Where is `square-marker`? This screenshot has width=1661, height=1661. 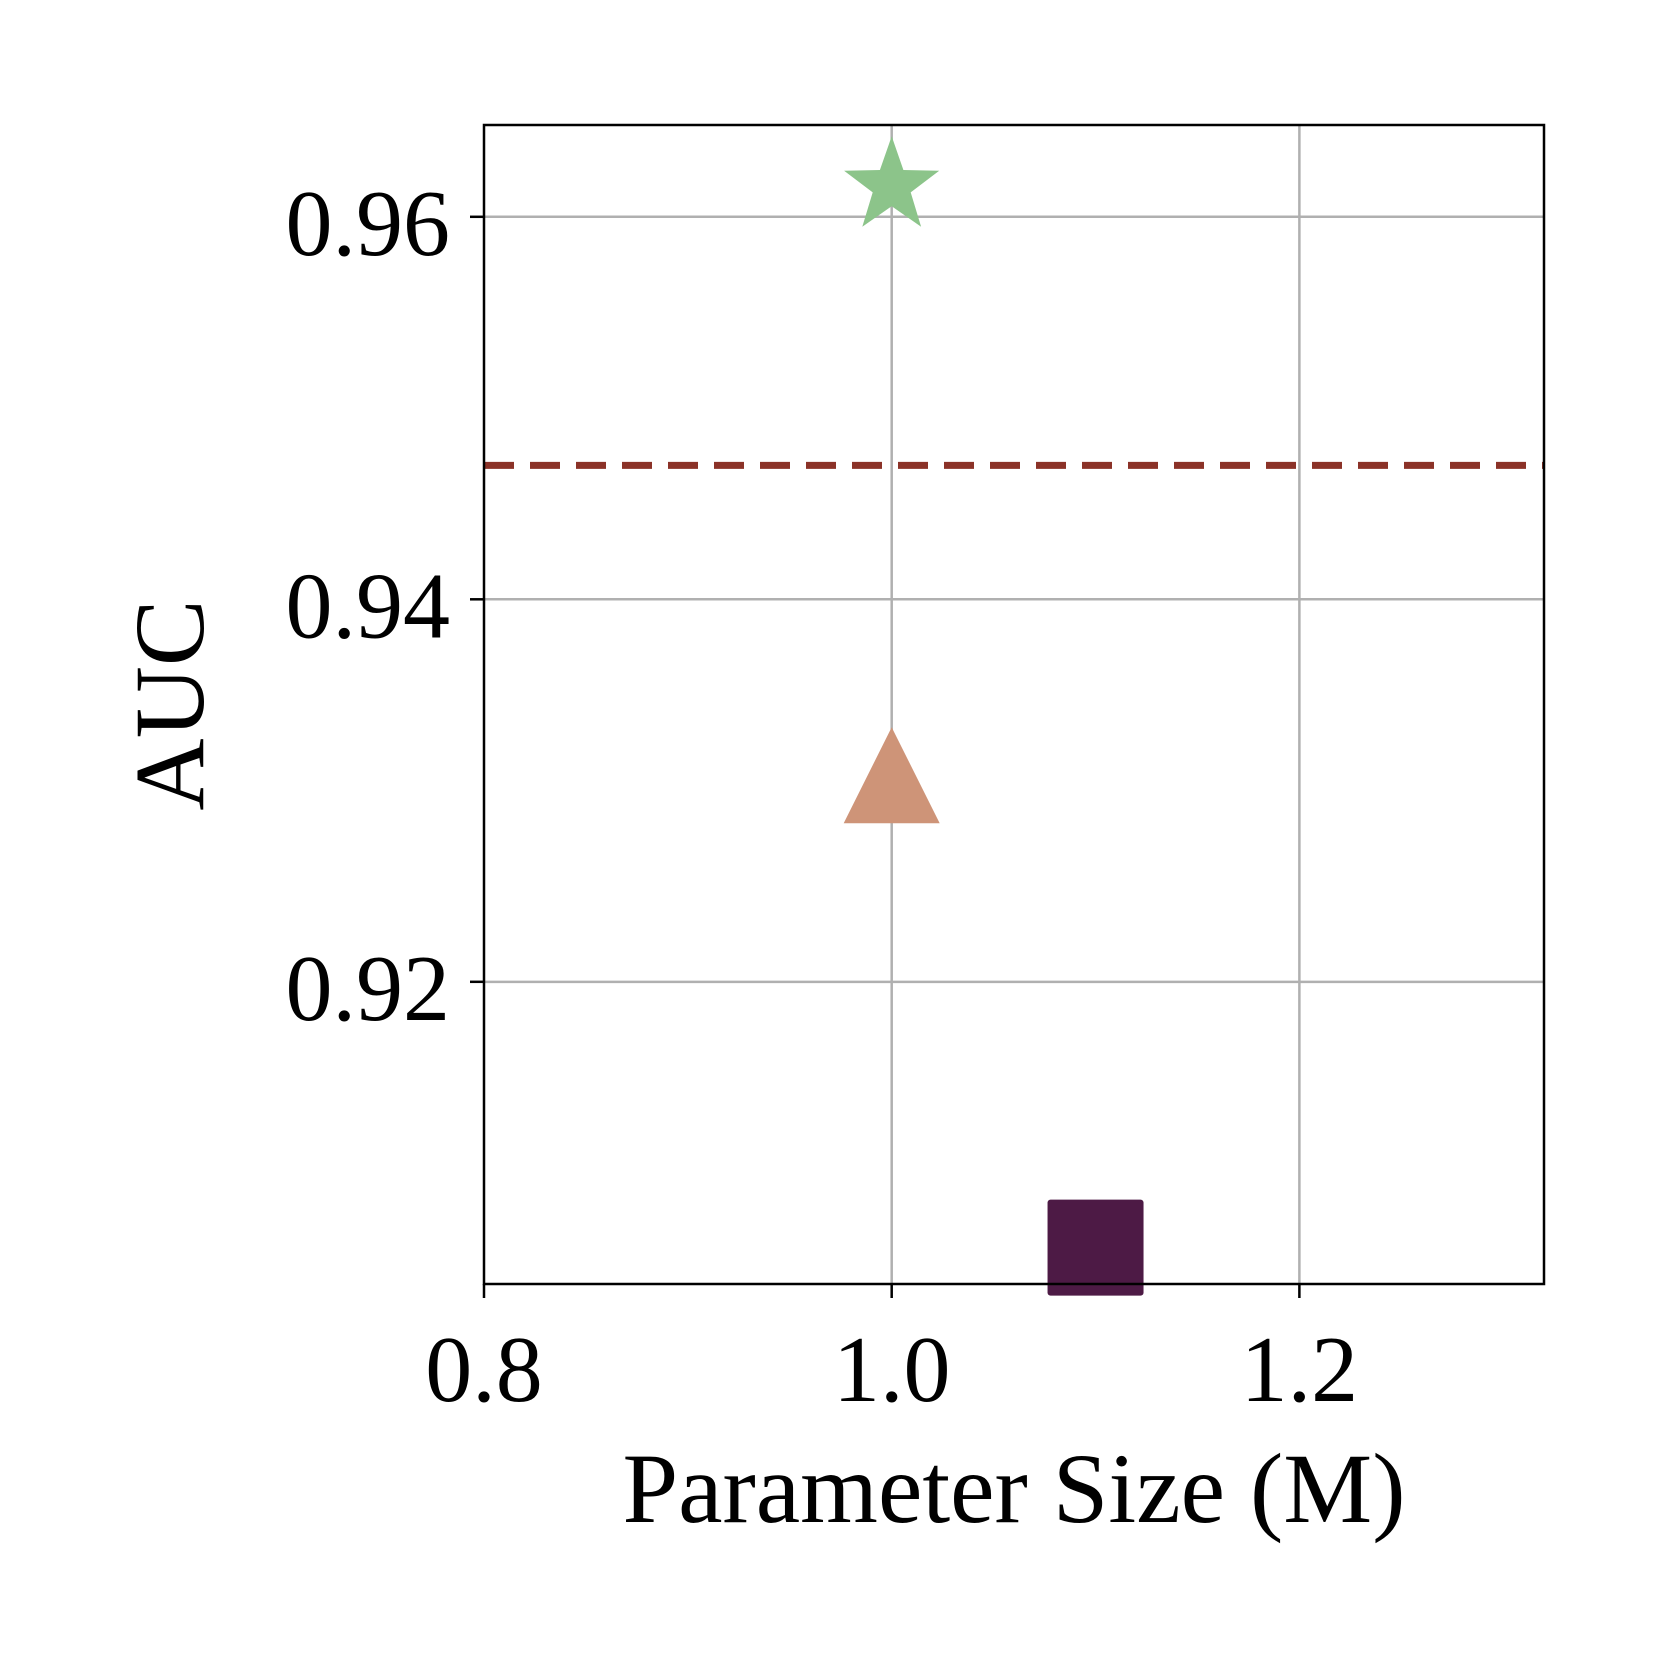
square-marker is located at coordinates (1095, 1247).